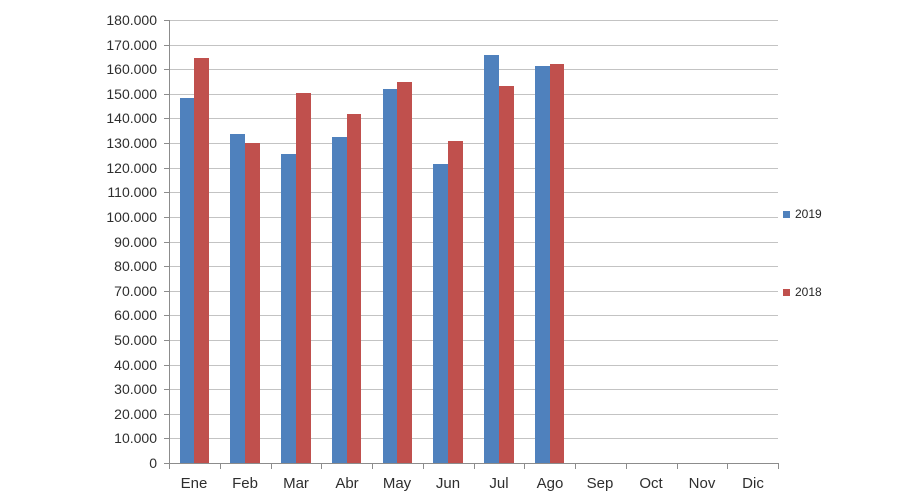  I want to click on y-axis-tick-label: 110.000, so click(132, 192).